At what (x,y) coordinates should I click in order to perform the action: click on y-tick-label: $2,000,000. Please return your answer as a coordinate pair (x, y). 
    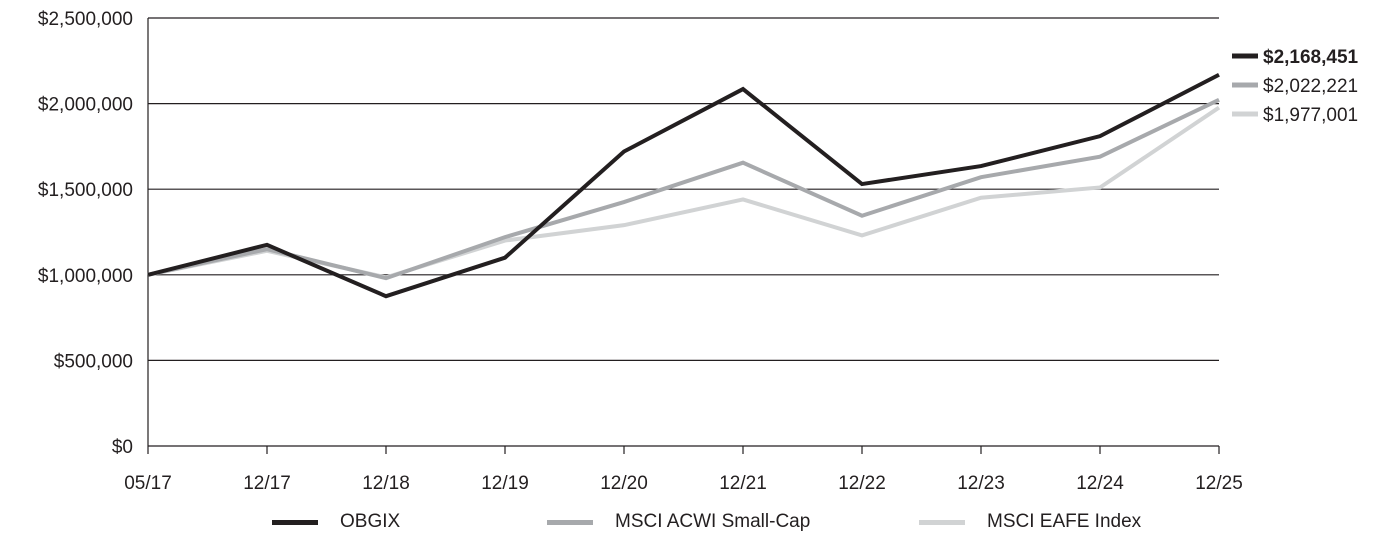
    Looking at the image, I should click on (85, 105).